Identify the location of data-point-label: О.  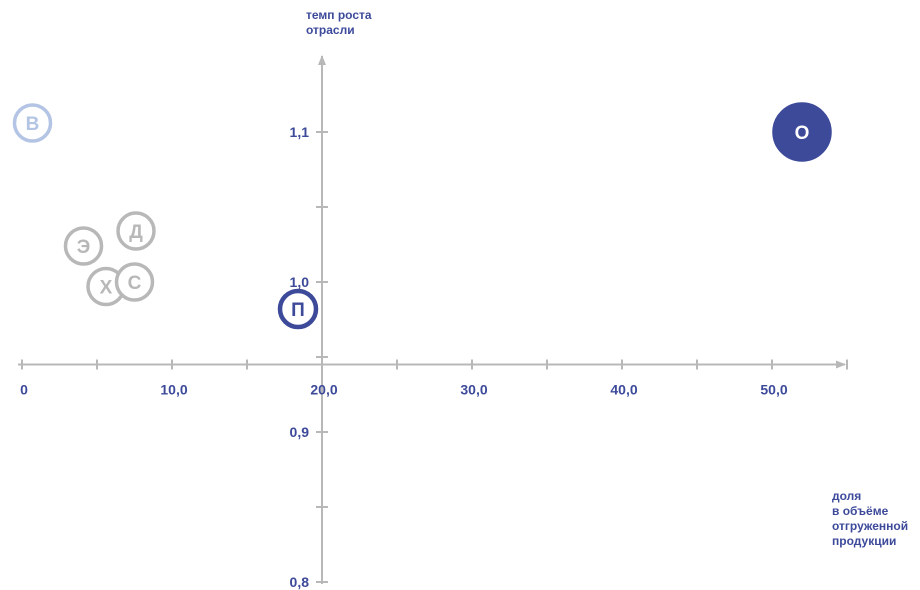
(802, 133).